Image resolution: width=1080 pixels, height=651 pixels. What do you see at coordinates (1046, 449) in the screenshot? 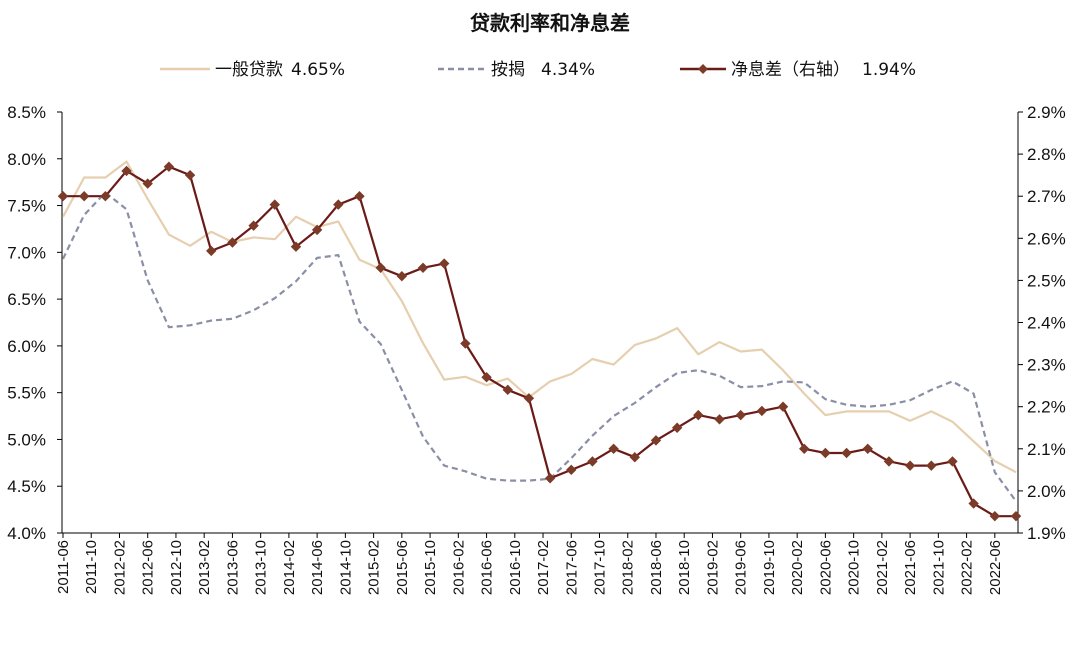
I see `y-right-tick-label: 2.1%` at bounding box center [1046, 449].